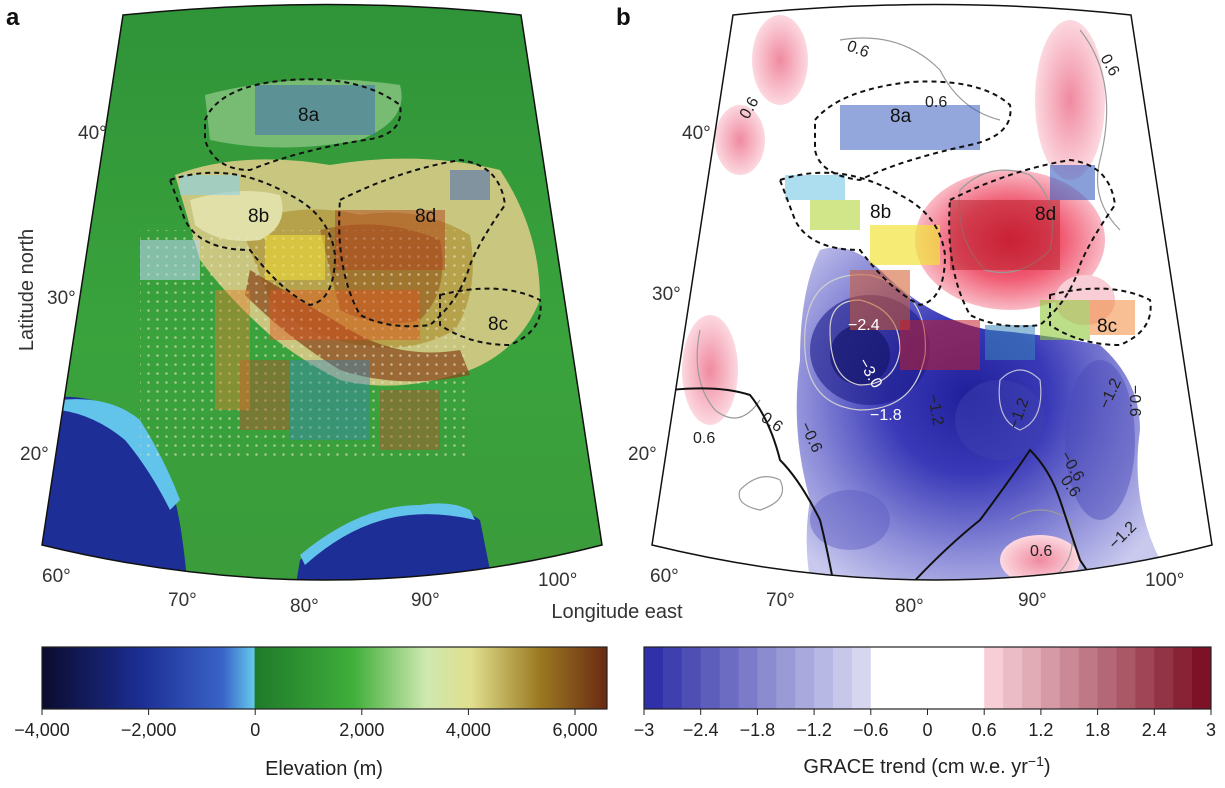  What do you see at coordinates (1045, 214) in the screenshot?
I see `region-label-8d-b: 8d` at bounding box center [1045, 214].